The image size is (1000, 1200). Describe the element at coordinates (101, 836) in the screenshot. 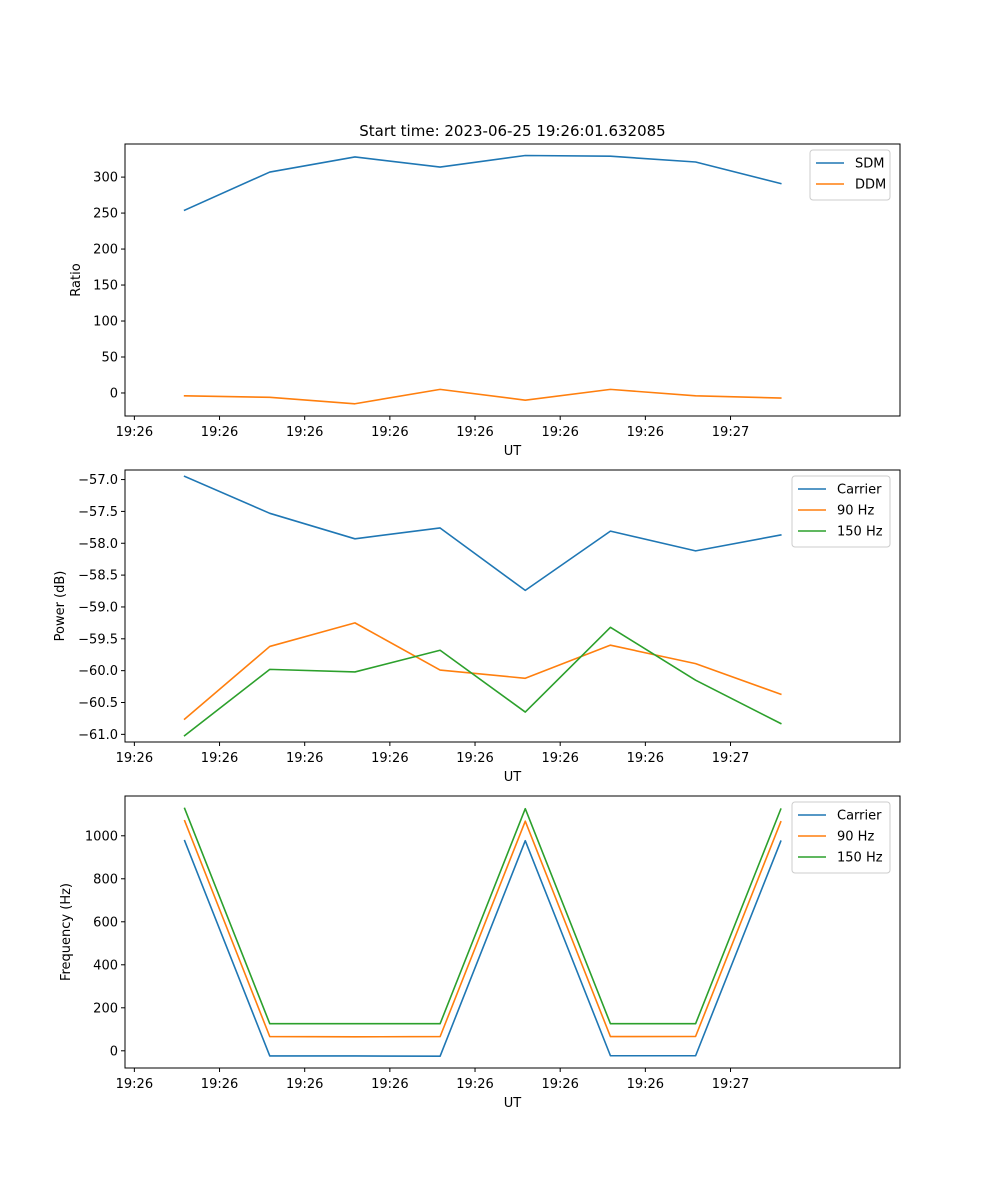

I see `y-tick-label: 1000` at that location.